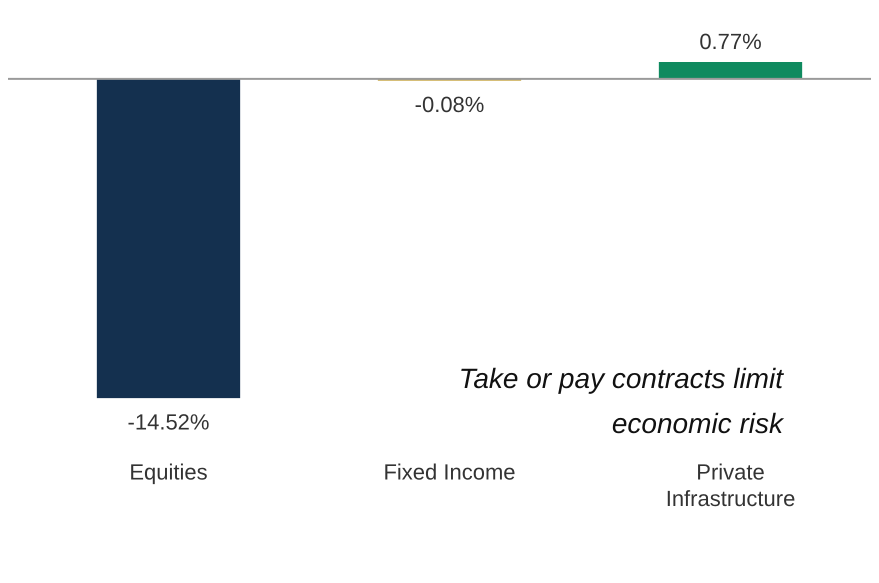  What do you see at coordinates (168, 471) in the screenshot?
I see `x-tick-label: Equities` at bounding box center [168, 471].